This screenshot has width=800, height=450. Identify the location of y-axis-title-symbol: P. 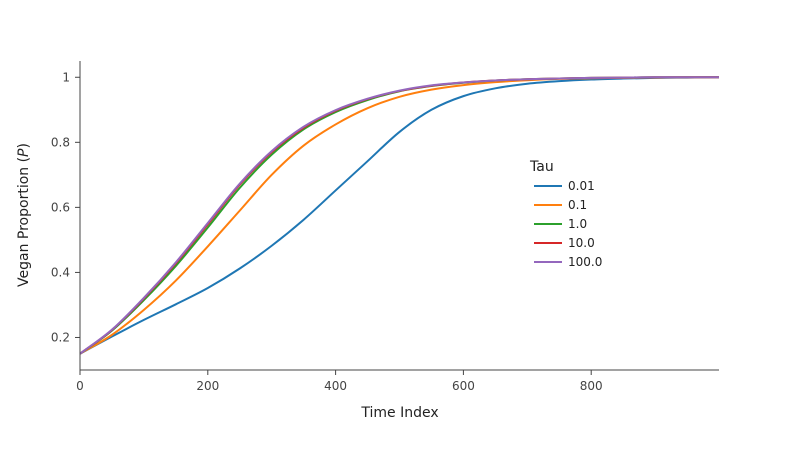
(24, 152).